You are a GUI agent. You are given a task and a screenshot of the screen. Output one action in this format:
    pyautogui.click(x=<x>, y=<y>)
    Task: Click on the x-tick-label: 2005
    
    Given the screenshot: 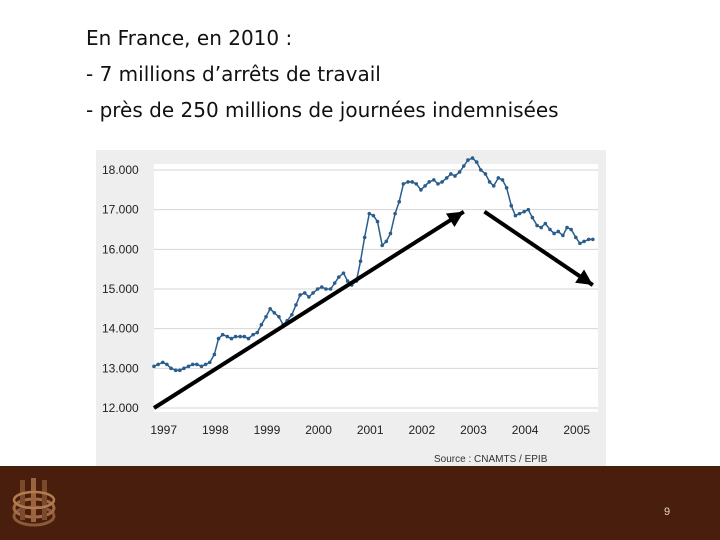 What is the action you would take?
    pyautogui.click(x=576, y=430)
    